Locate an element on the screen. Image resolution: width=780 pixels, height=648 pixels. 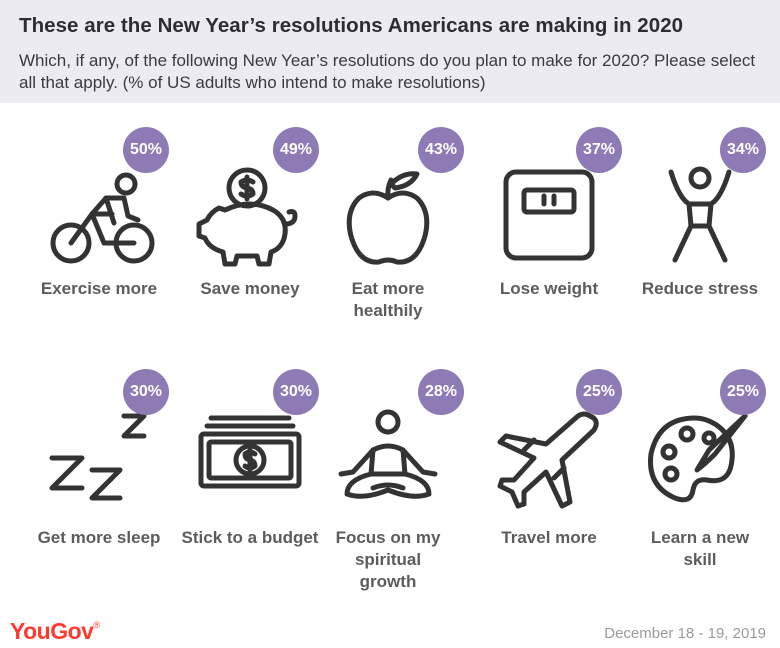
stretching-person-icon is located at coordinates (700, 217).